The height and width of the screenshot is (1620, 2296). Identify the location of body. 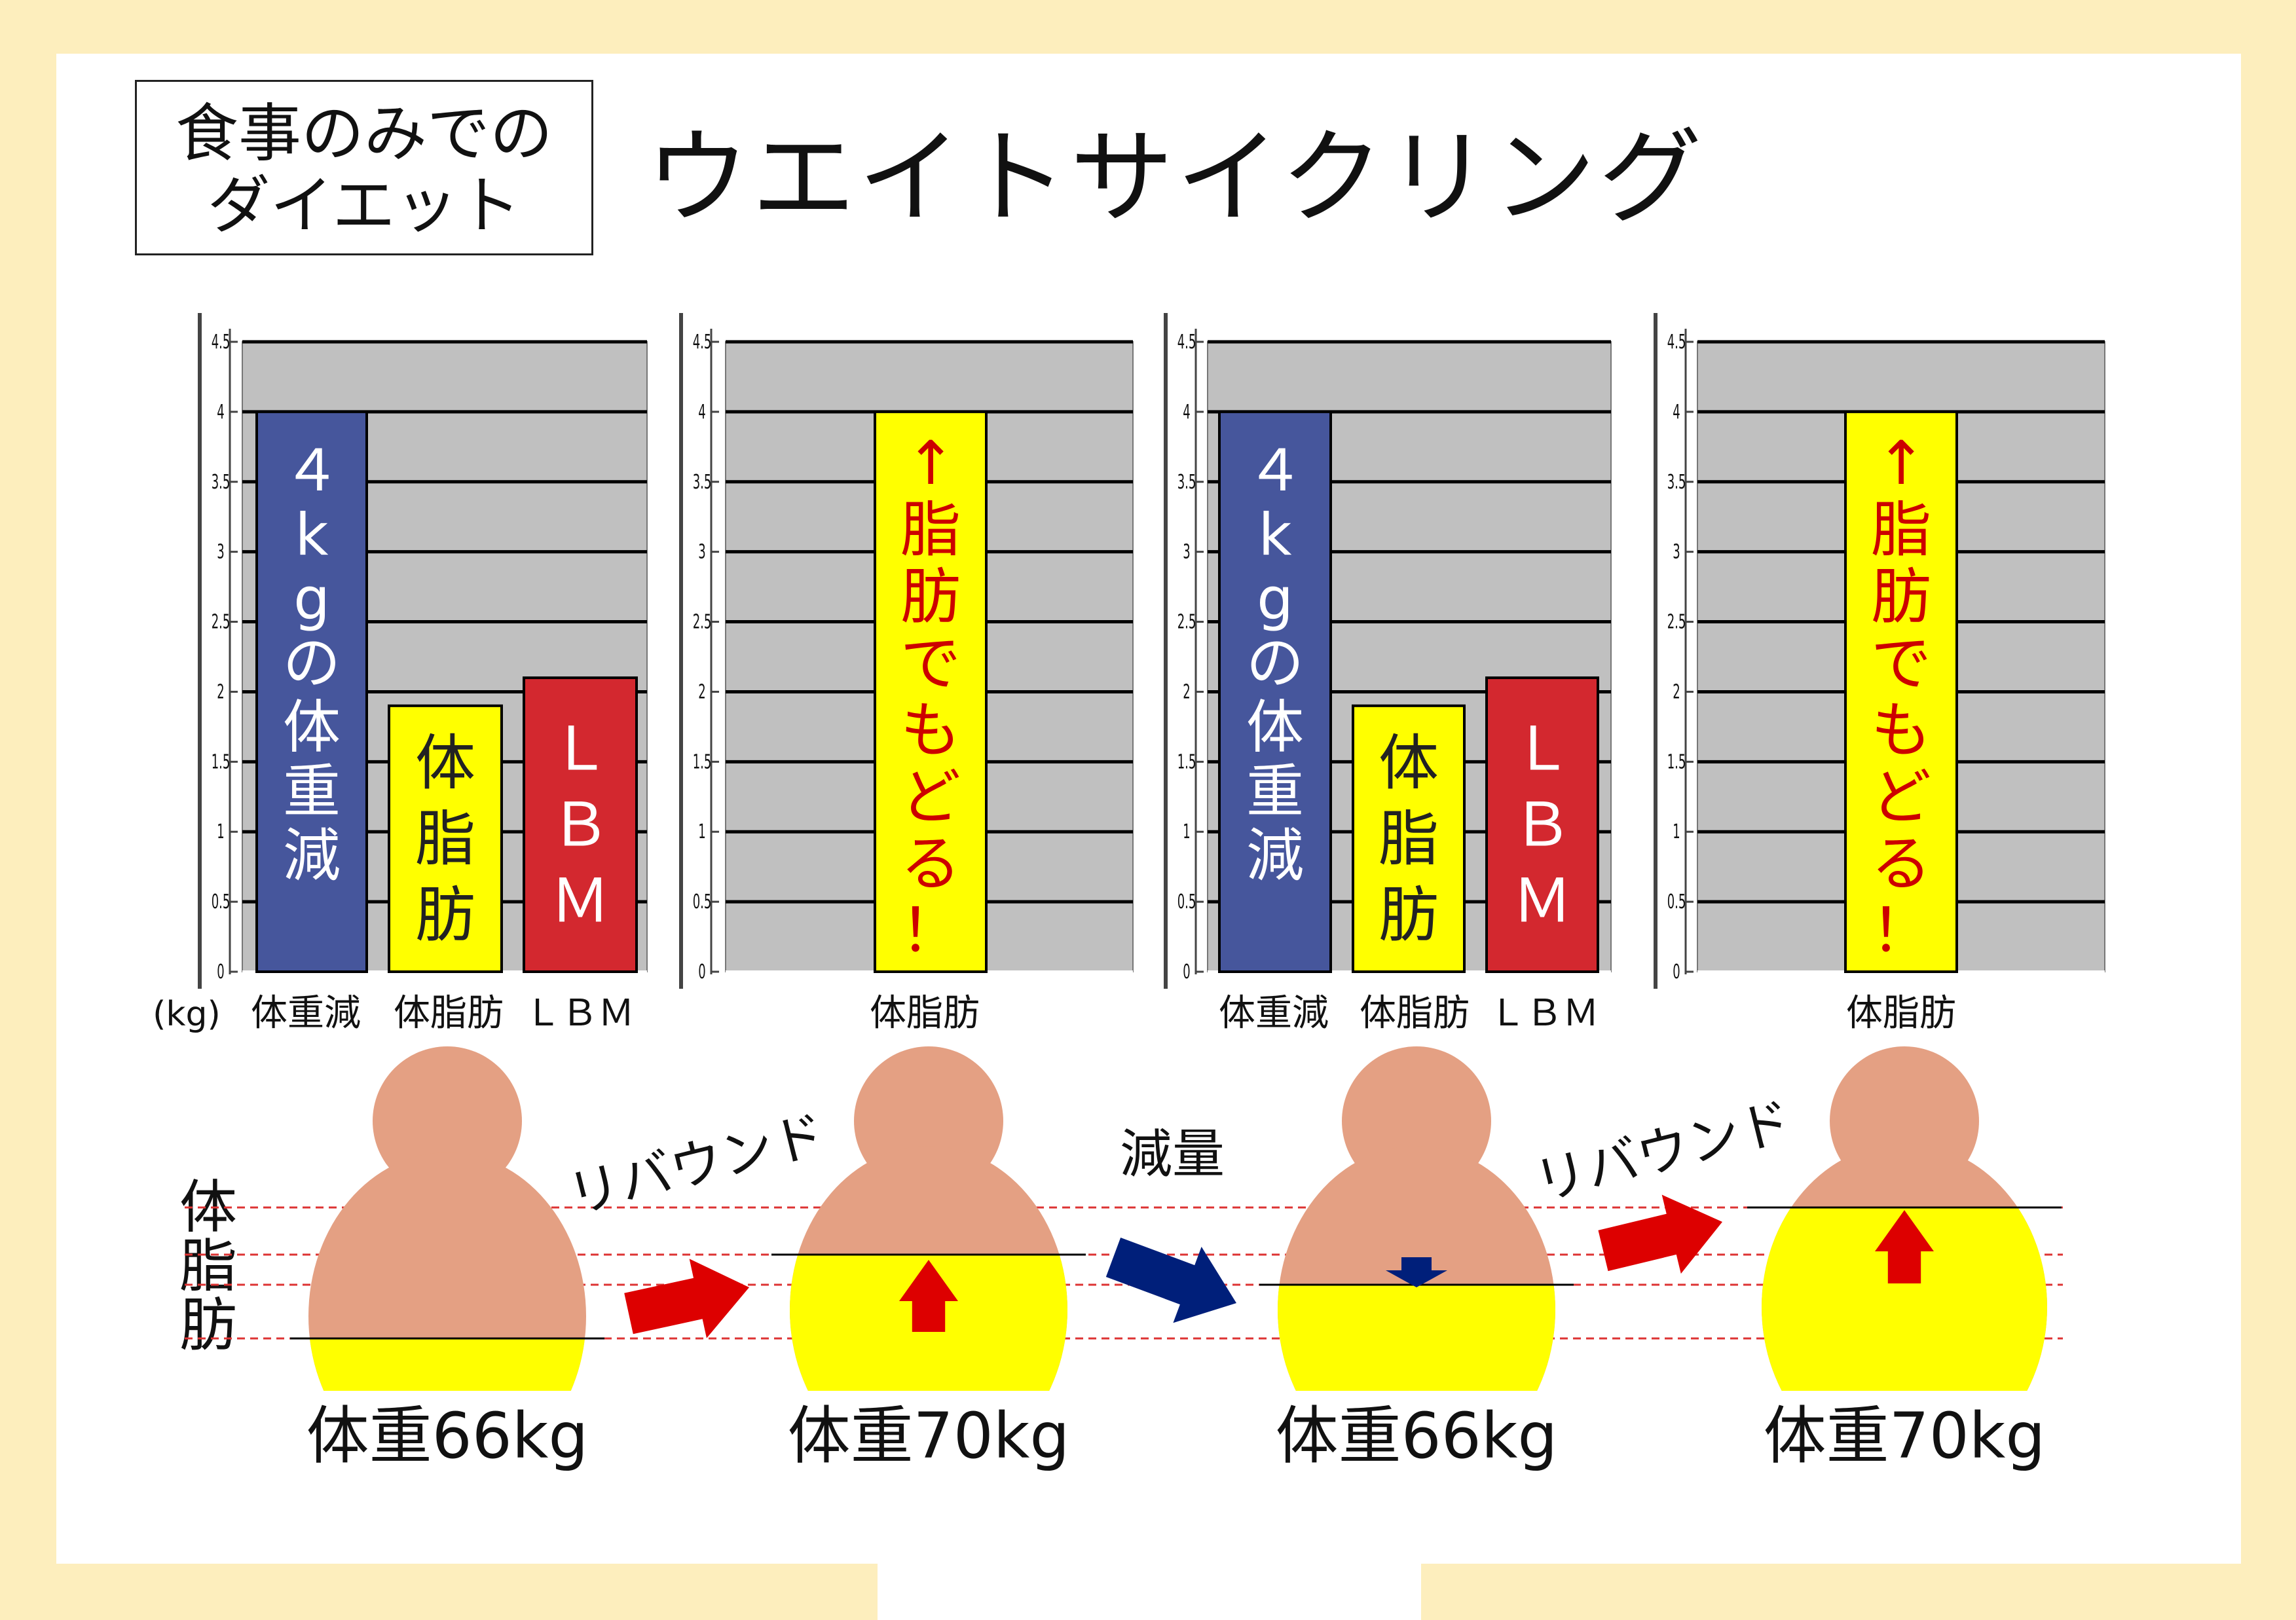
(447, 1271).